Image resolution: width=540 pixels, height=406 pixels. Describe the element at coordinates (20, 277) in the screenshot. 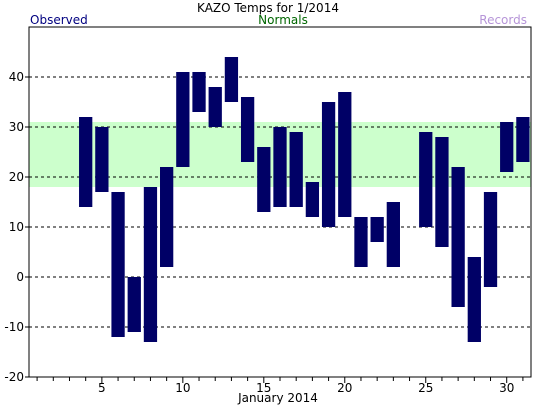

I see `y-tick-label-0: 0` at that location.